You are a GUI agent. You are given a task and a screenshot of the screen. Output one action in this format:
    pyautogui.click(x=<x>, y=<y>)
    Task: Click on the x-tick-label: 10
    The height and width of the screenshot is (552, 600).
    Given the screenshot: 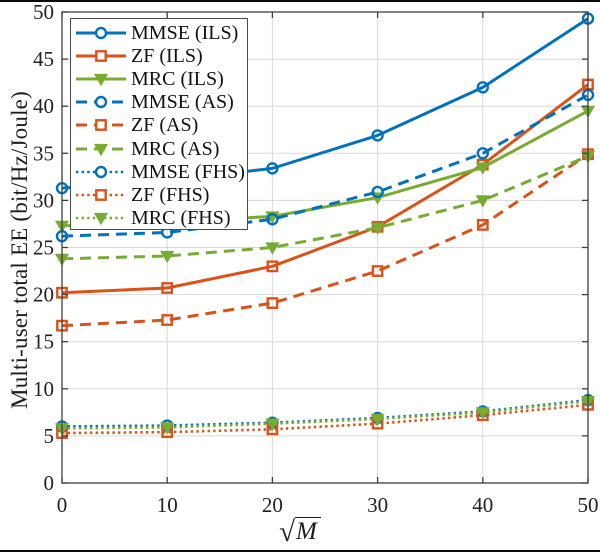 What is the action you would take?
    pyautogui.click(x=167, y=505)
    